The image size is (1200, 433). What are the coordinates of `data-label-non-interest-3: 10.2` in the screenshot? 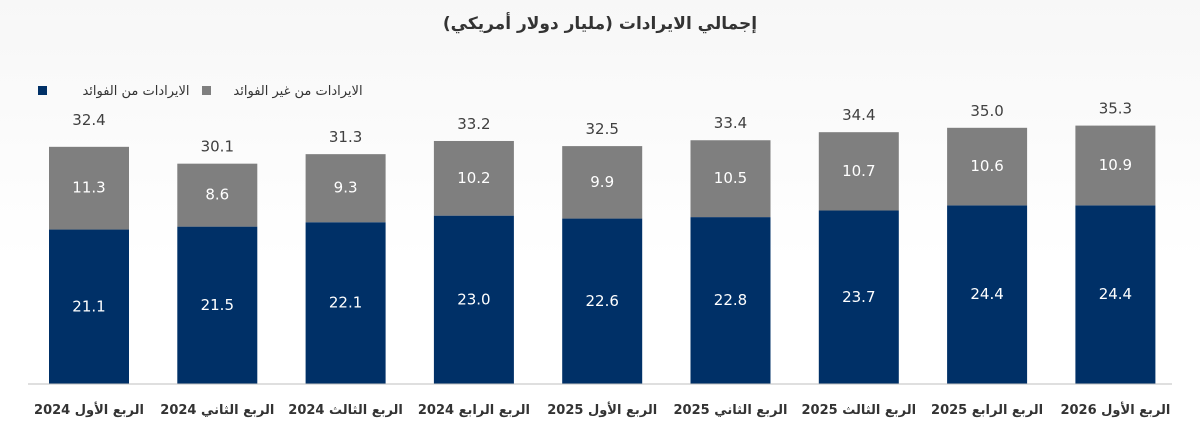 It's located at (473, 178).